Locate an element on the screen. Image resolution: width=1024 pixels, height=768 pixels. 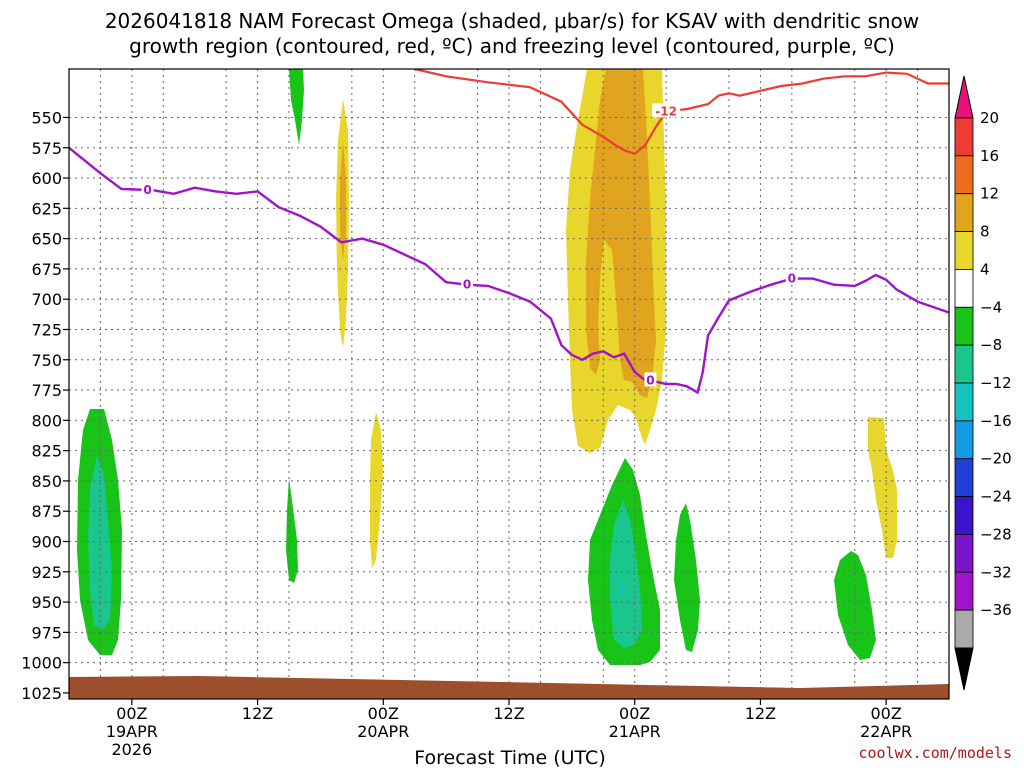
colorbar-label: 8 is located at coordinates (985, 232).